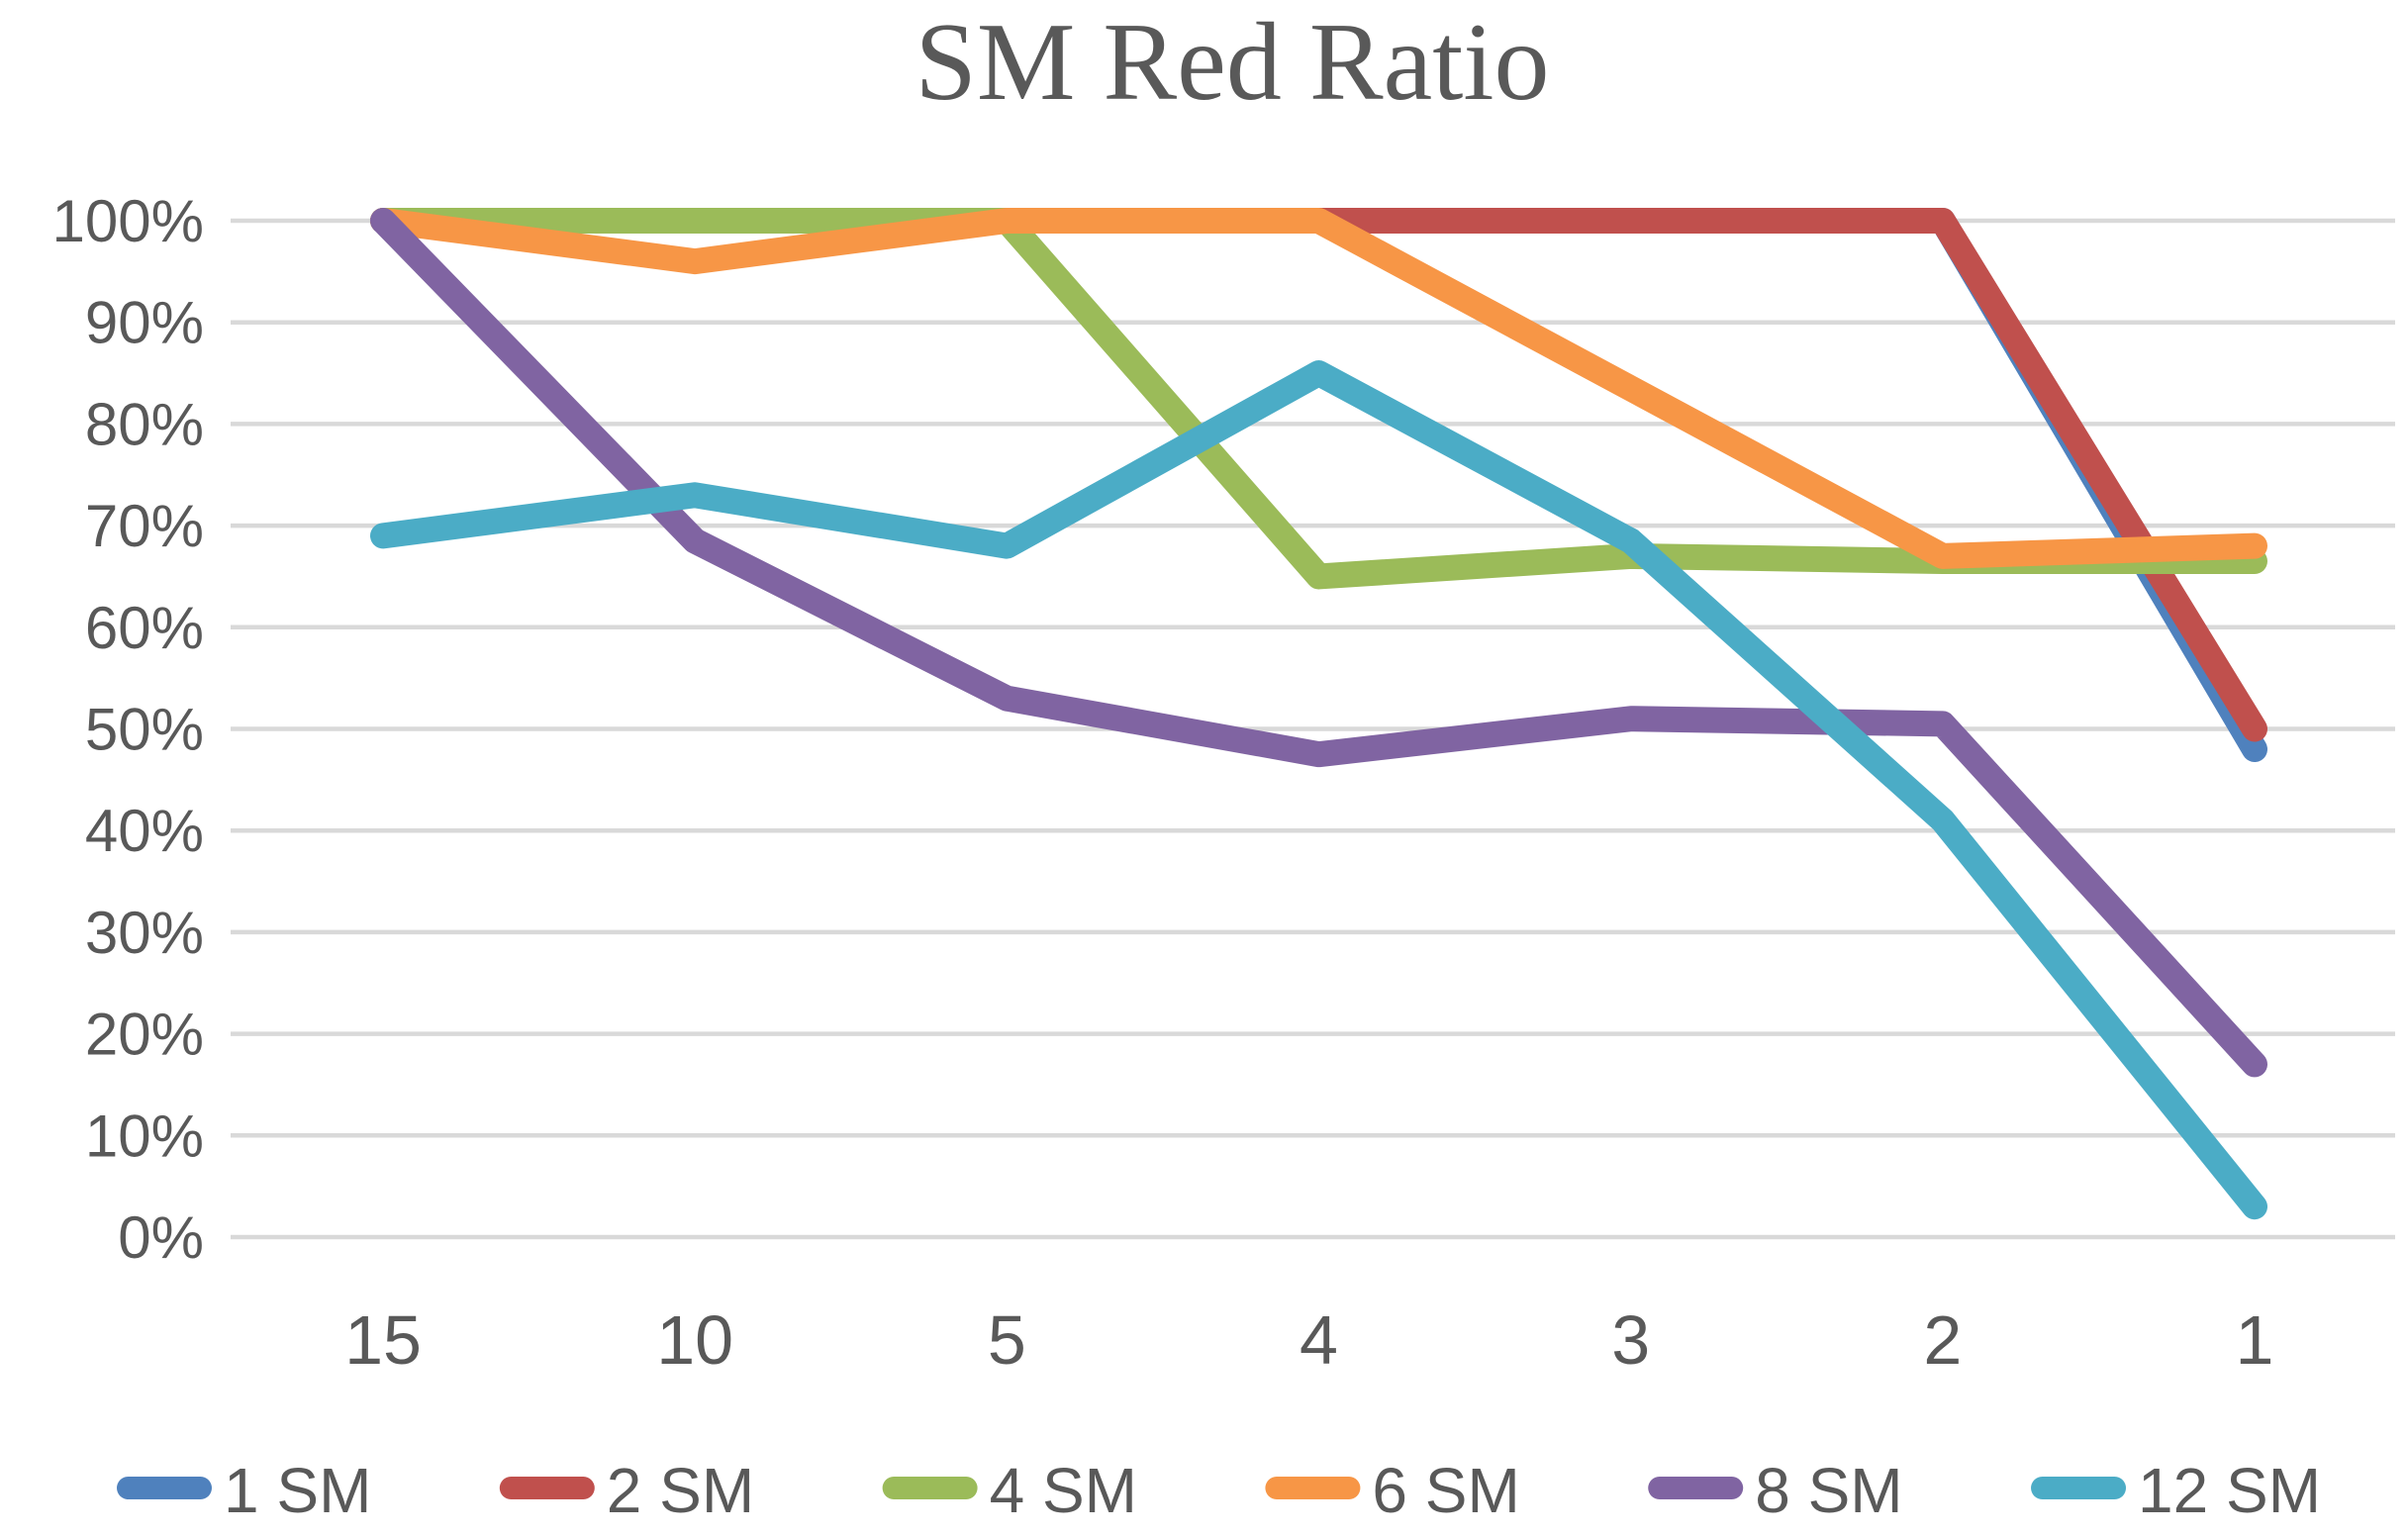 The image size is (2408, 1535). Describe the element at coordinates (144, 933) in the screenshot. I see `y-axis-label: 30%` at that location.